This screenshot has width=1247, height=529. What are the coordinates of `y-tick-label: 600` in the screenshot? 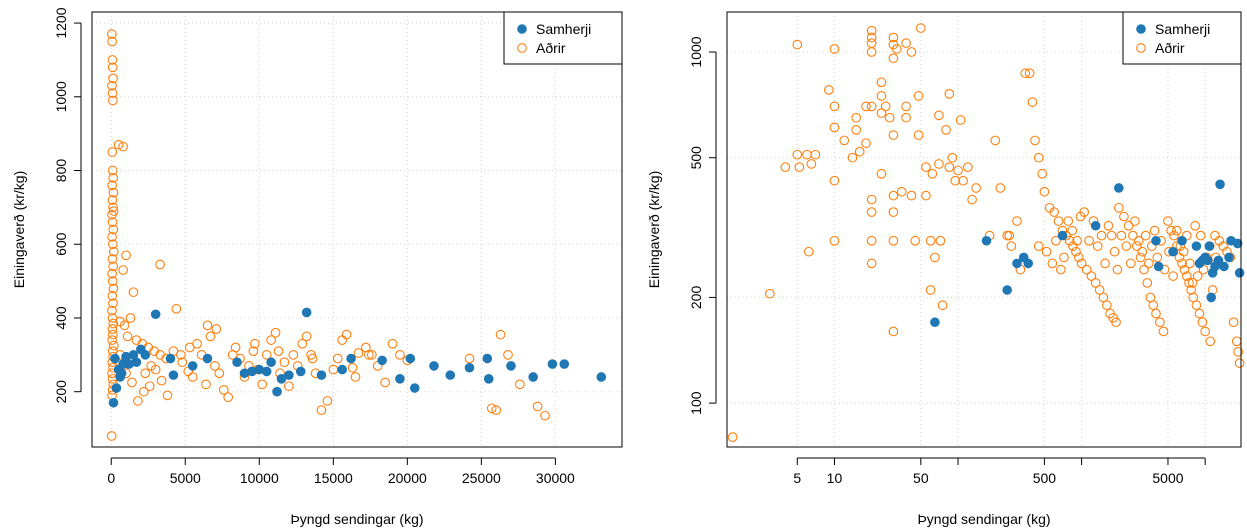 It's located at (61, 244).